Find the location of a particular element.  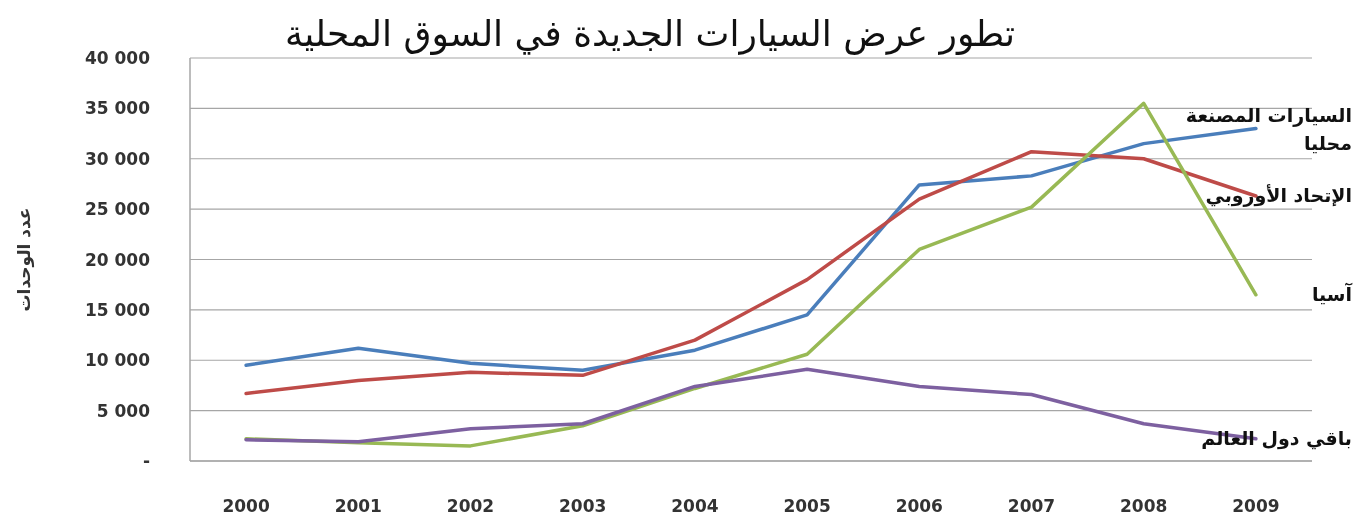

y-tick-label: 30 000 is located at coordinates (117, 158).